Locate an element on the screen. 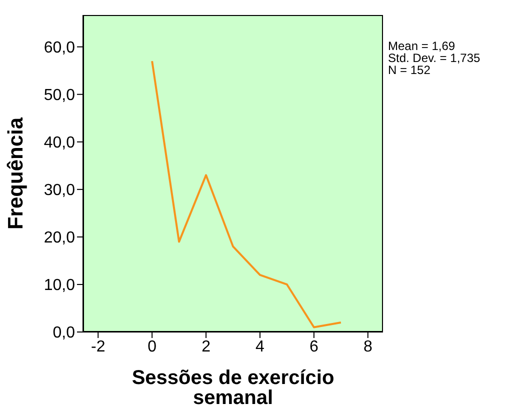 This screenshot has width=508, height=410. x-tick-label: 4 is located at coordinates (260, 347).